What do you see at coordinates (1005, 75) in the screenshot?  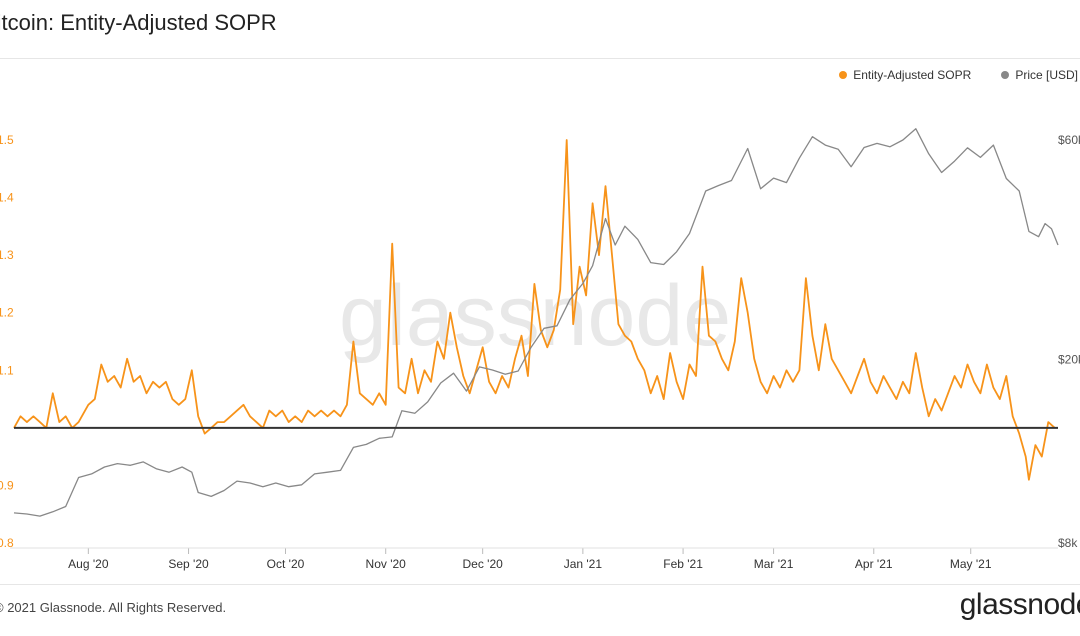 I see `legend-price-dot-icon` at bounding box center [1005, 75].